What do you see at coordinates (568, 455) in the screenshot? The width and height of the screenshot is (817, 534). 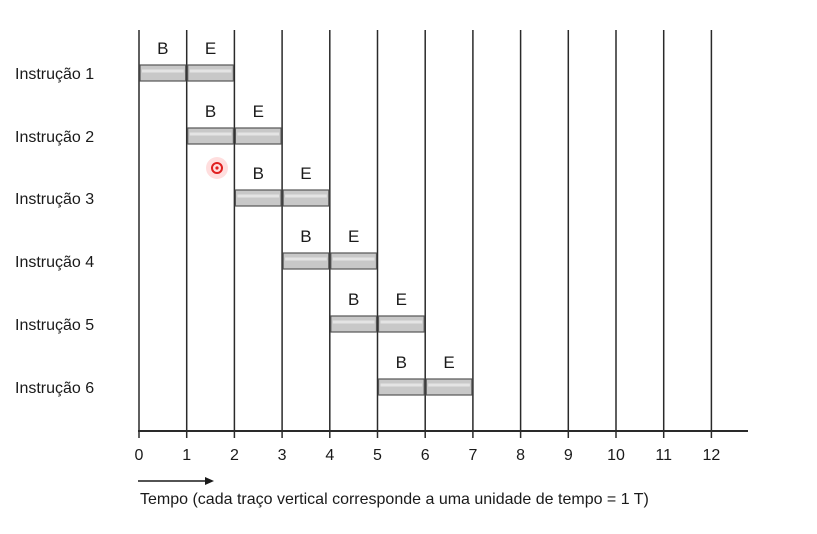 I see `tick-label: 9` at bounding box center [568, 455].